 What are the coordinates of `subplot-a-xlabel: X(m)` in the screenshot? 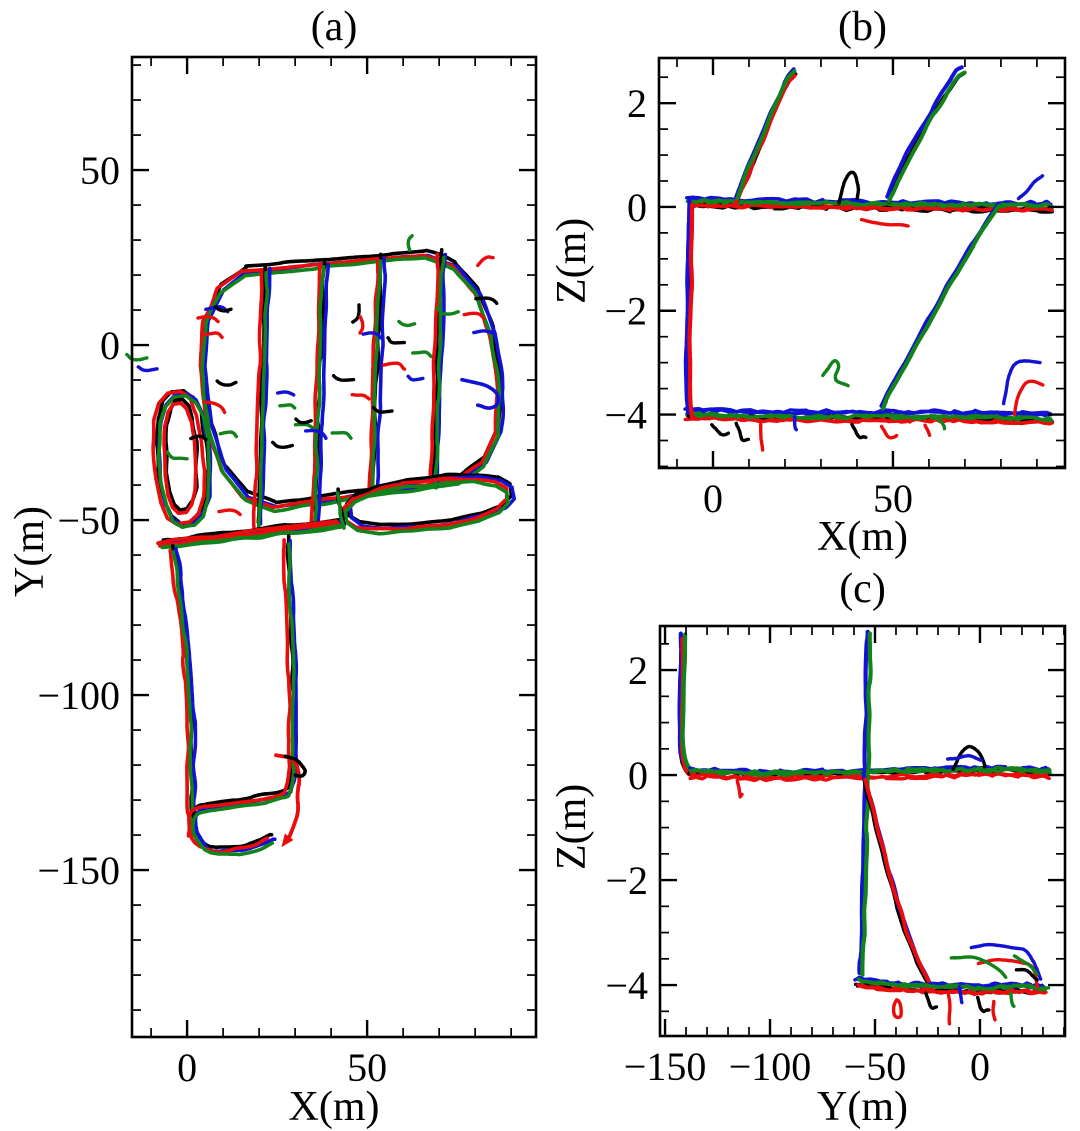 It's located at (334, 1107).